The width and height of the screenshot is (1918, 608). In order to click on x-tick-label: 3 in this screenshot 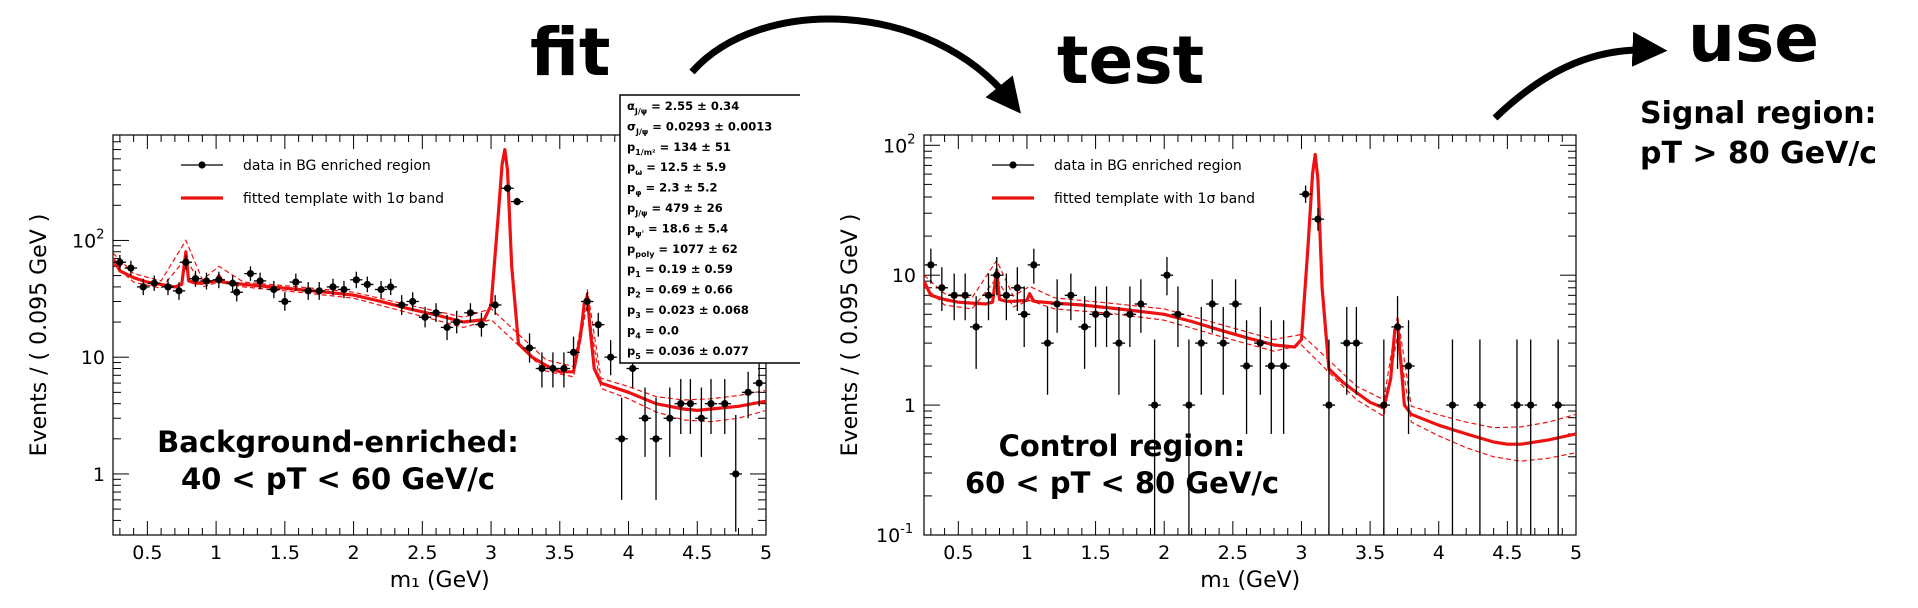, I will do `click(491, 553)`.